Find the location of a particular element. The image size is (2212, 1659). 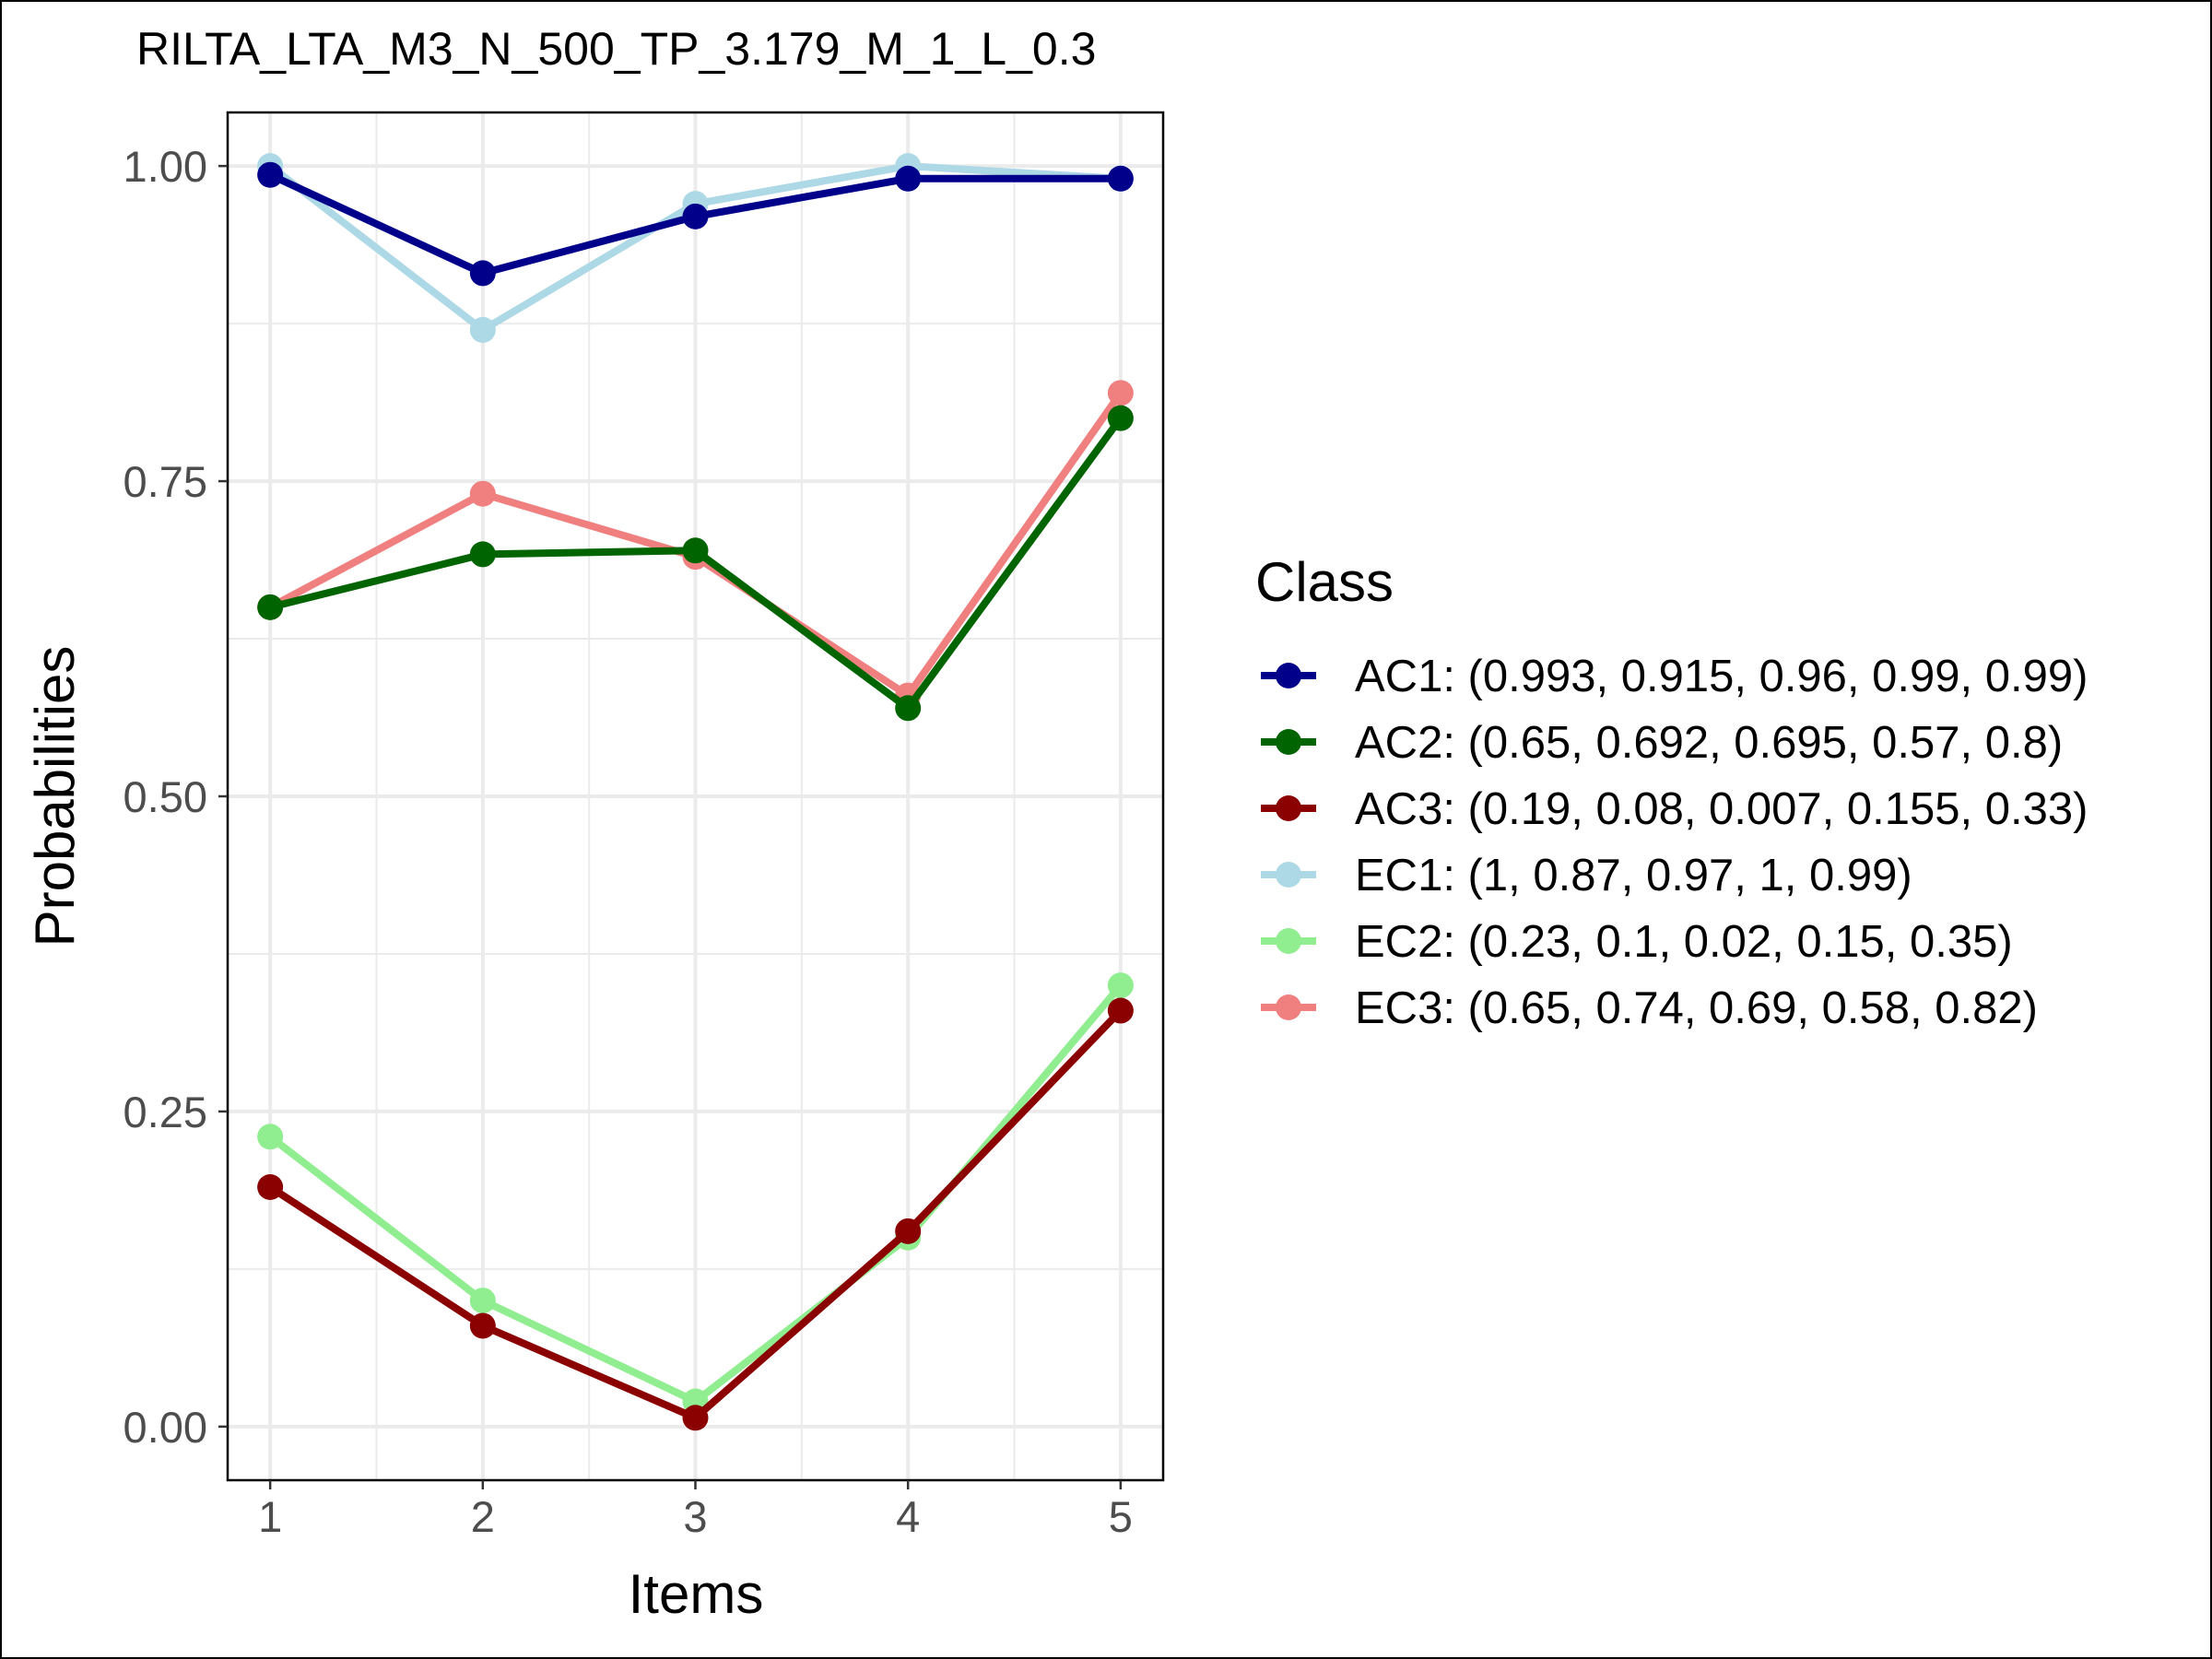

x-tick-label: 5 is located at coordinates (1121, 1516).